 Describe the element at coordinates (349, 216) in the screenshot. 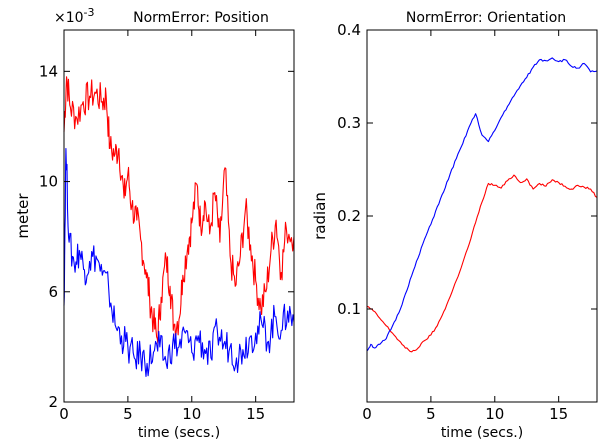

I see `y-tick-label: 0.2` at that location.